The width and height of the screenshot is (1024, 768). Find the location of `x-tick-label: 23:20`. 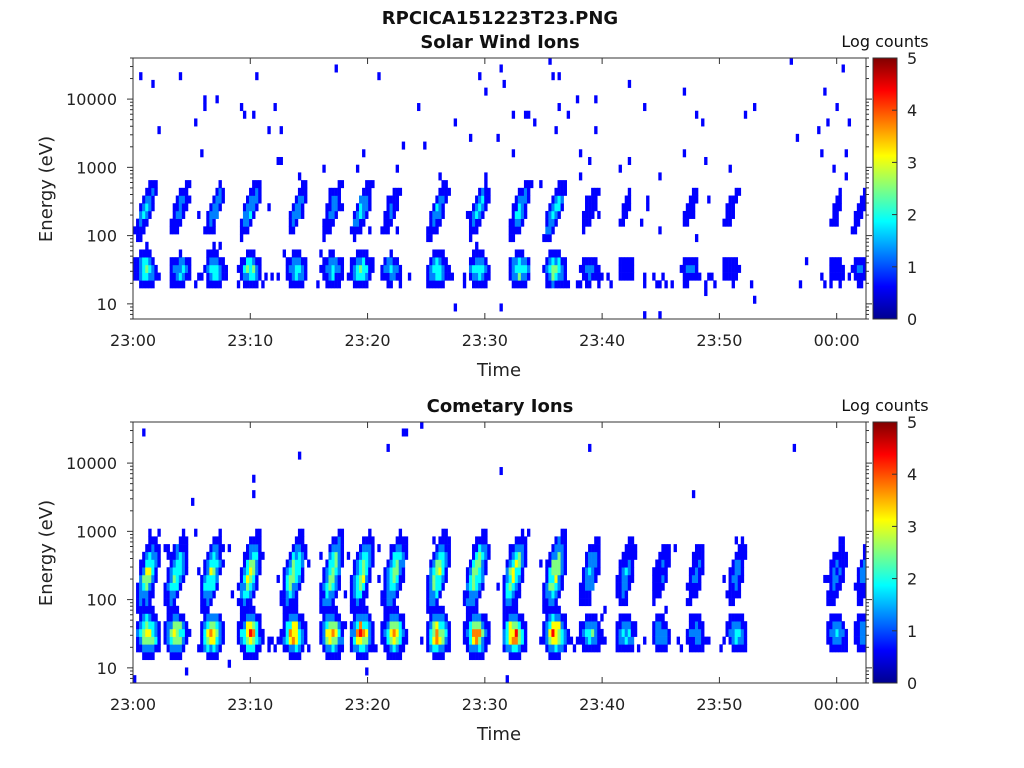

x-tick-label: 23:20 is located at coordinates (368, 340).